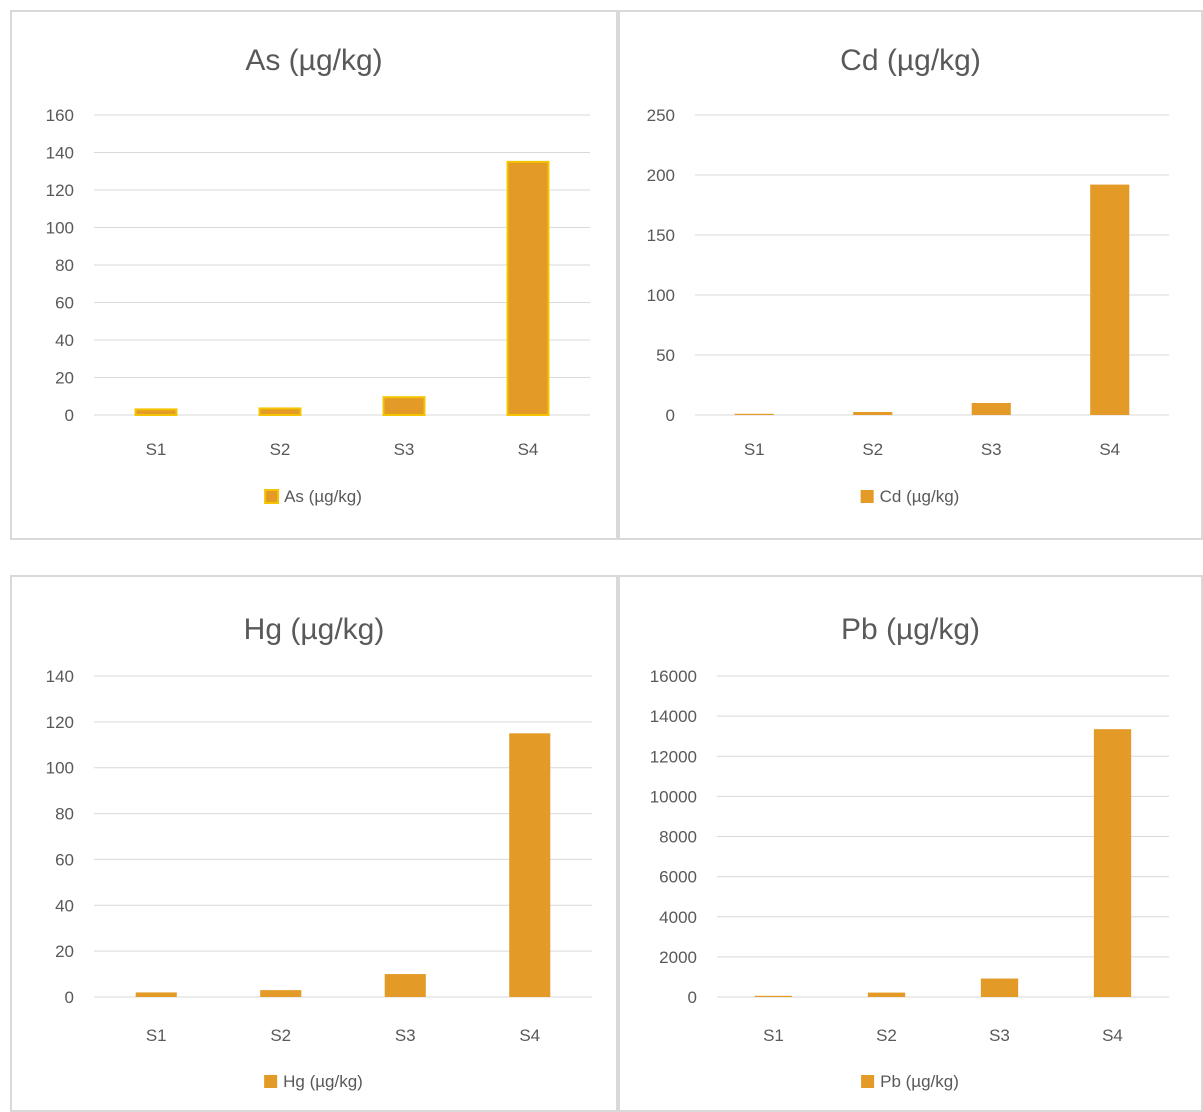  What do you see at coordinates (673, 796) in the screenshot?
I see `y-tick-label: 10000` at bounding box center [673, 796].